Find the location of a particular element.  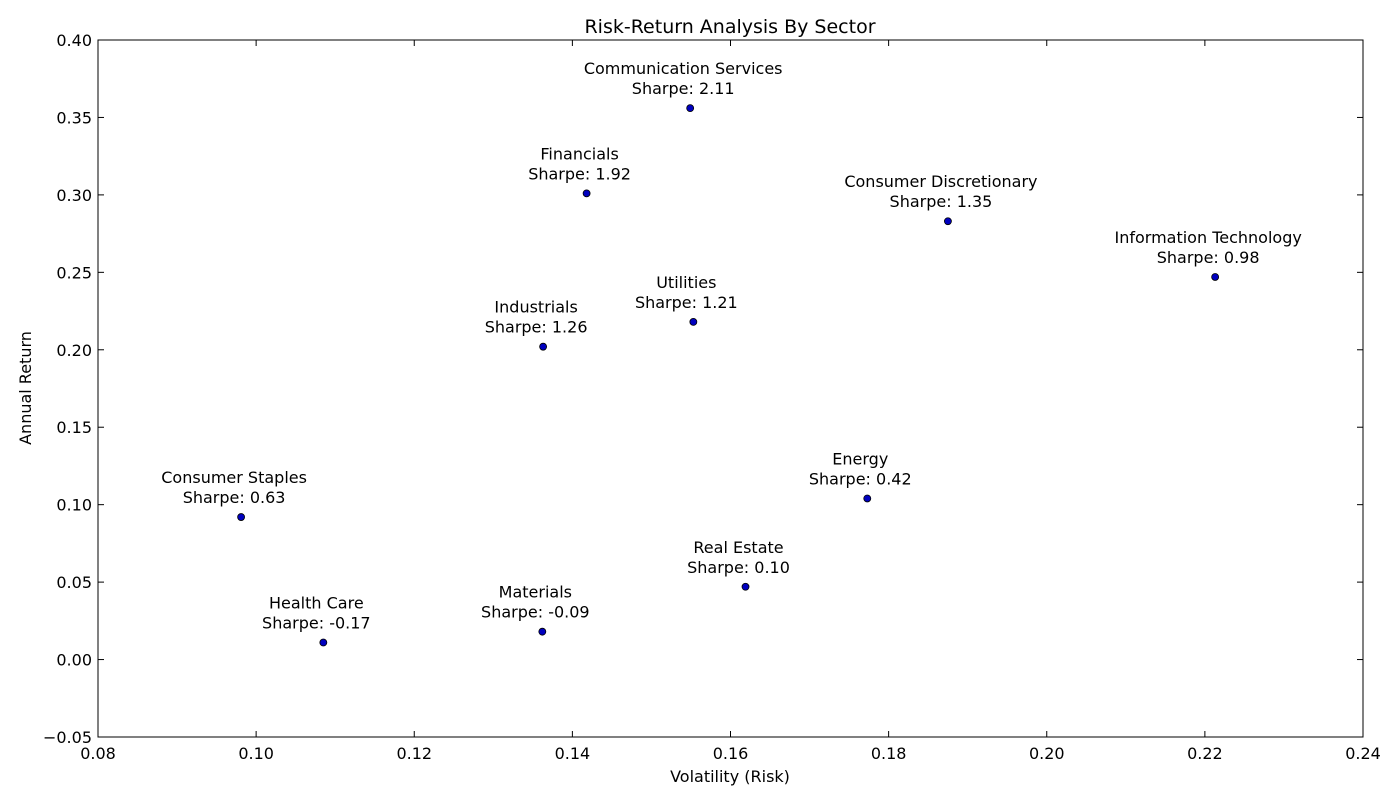

point-sharpe-label: Sharpe: 0.98 is located at coordinates (1208, 257).